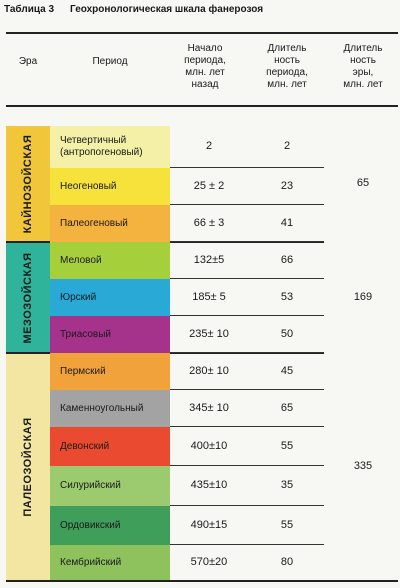  Describe the element at coordinates (28, 61) in the screenshot. I see `header-era: Эра` at that location.